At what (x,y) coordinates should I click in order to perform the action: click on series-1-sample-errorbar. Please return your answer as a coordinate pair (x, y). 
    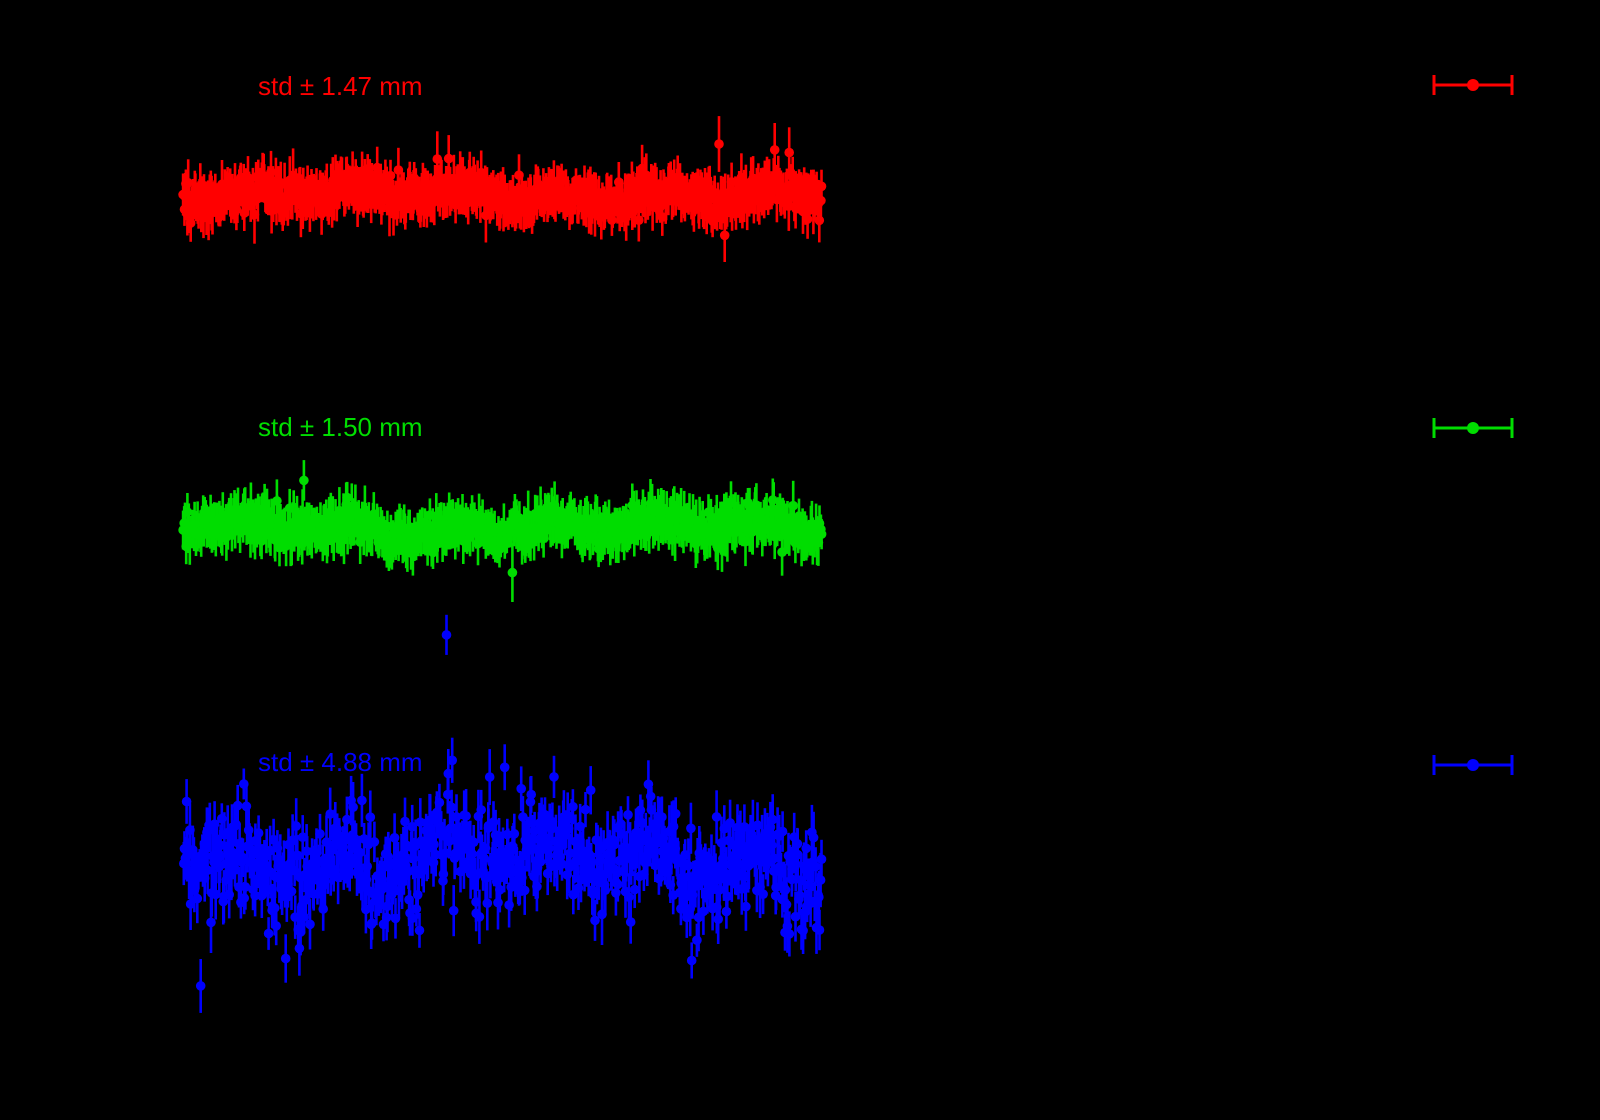
    Looking at the image, I should click on (1473, 85).